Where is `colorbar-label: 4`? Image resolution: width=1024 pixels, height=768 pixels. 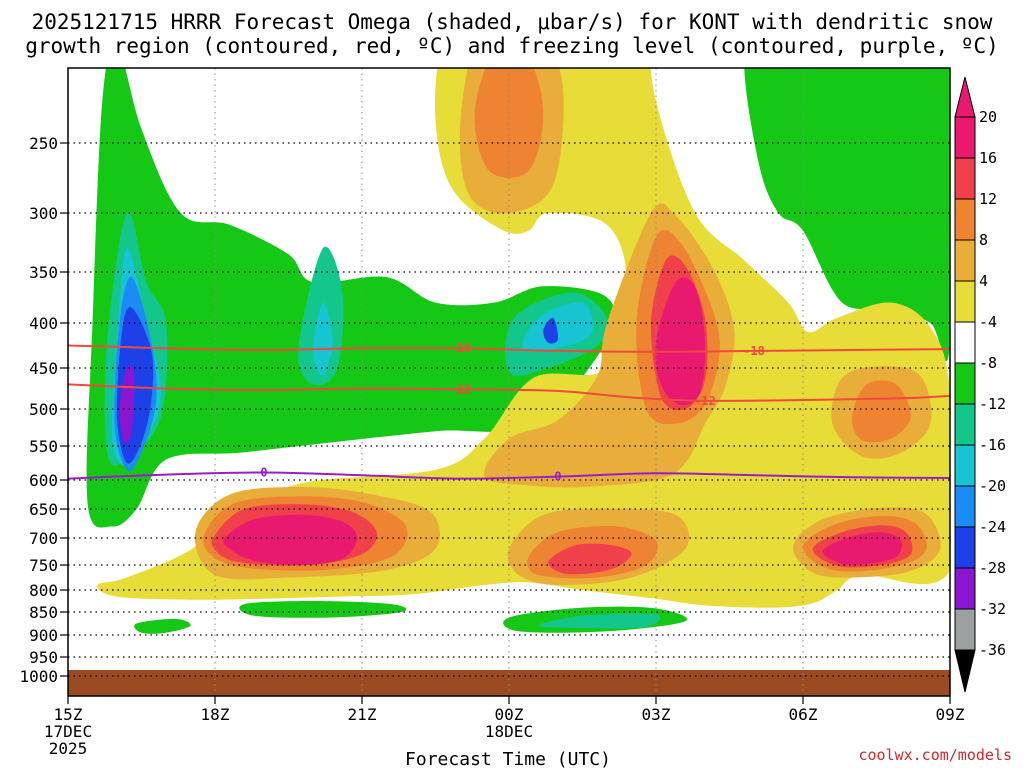 colorbar-label: 4 is located at coordinates (983, 281).